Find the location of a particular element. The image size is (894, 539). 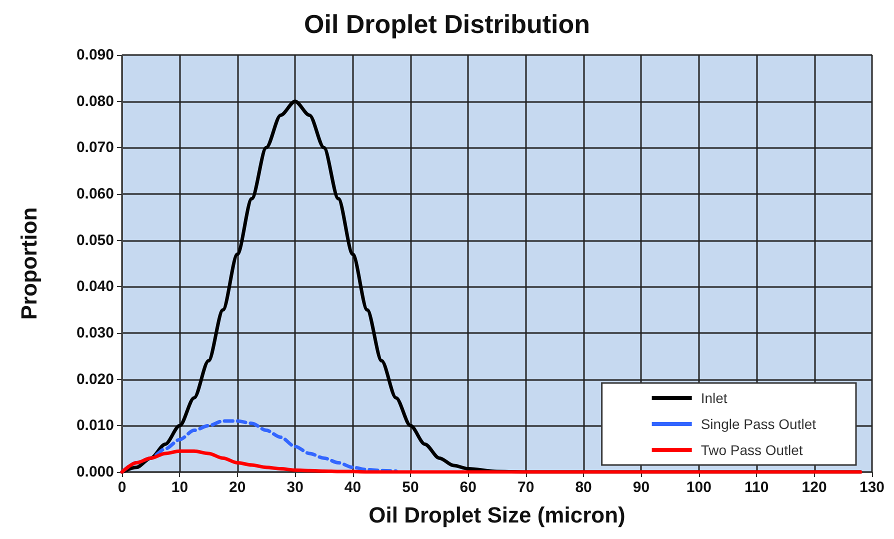

x-tick-label: 100 is located at coordinates (699, 487).